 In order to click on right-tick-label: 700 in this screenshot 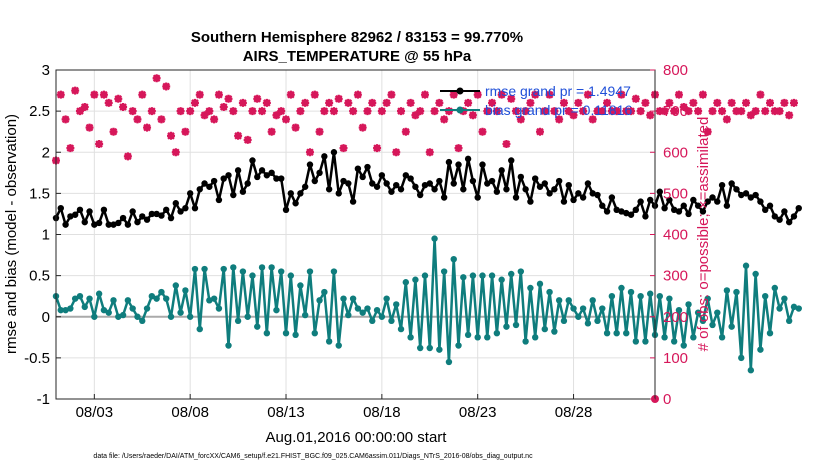, I will do `click(675, 111)`.